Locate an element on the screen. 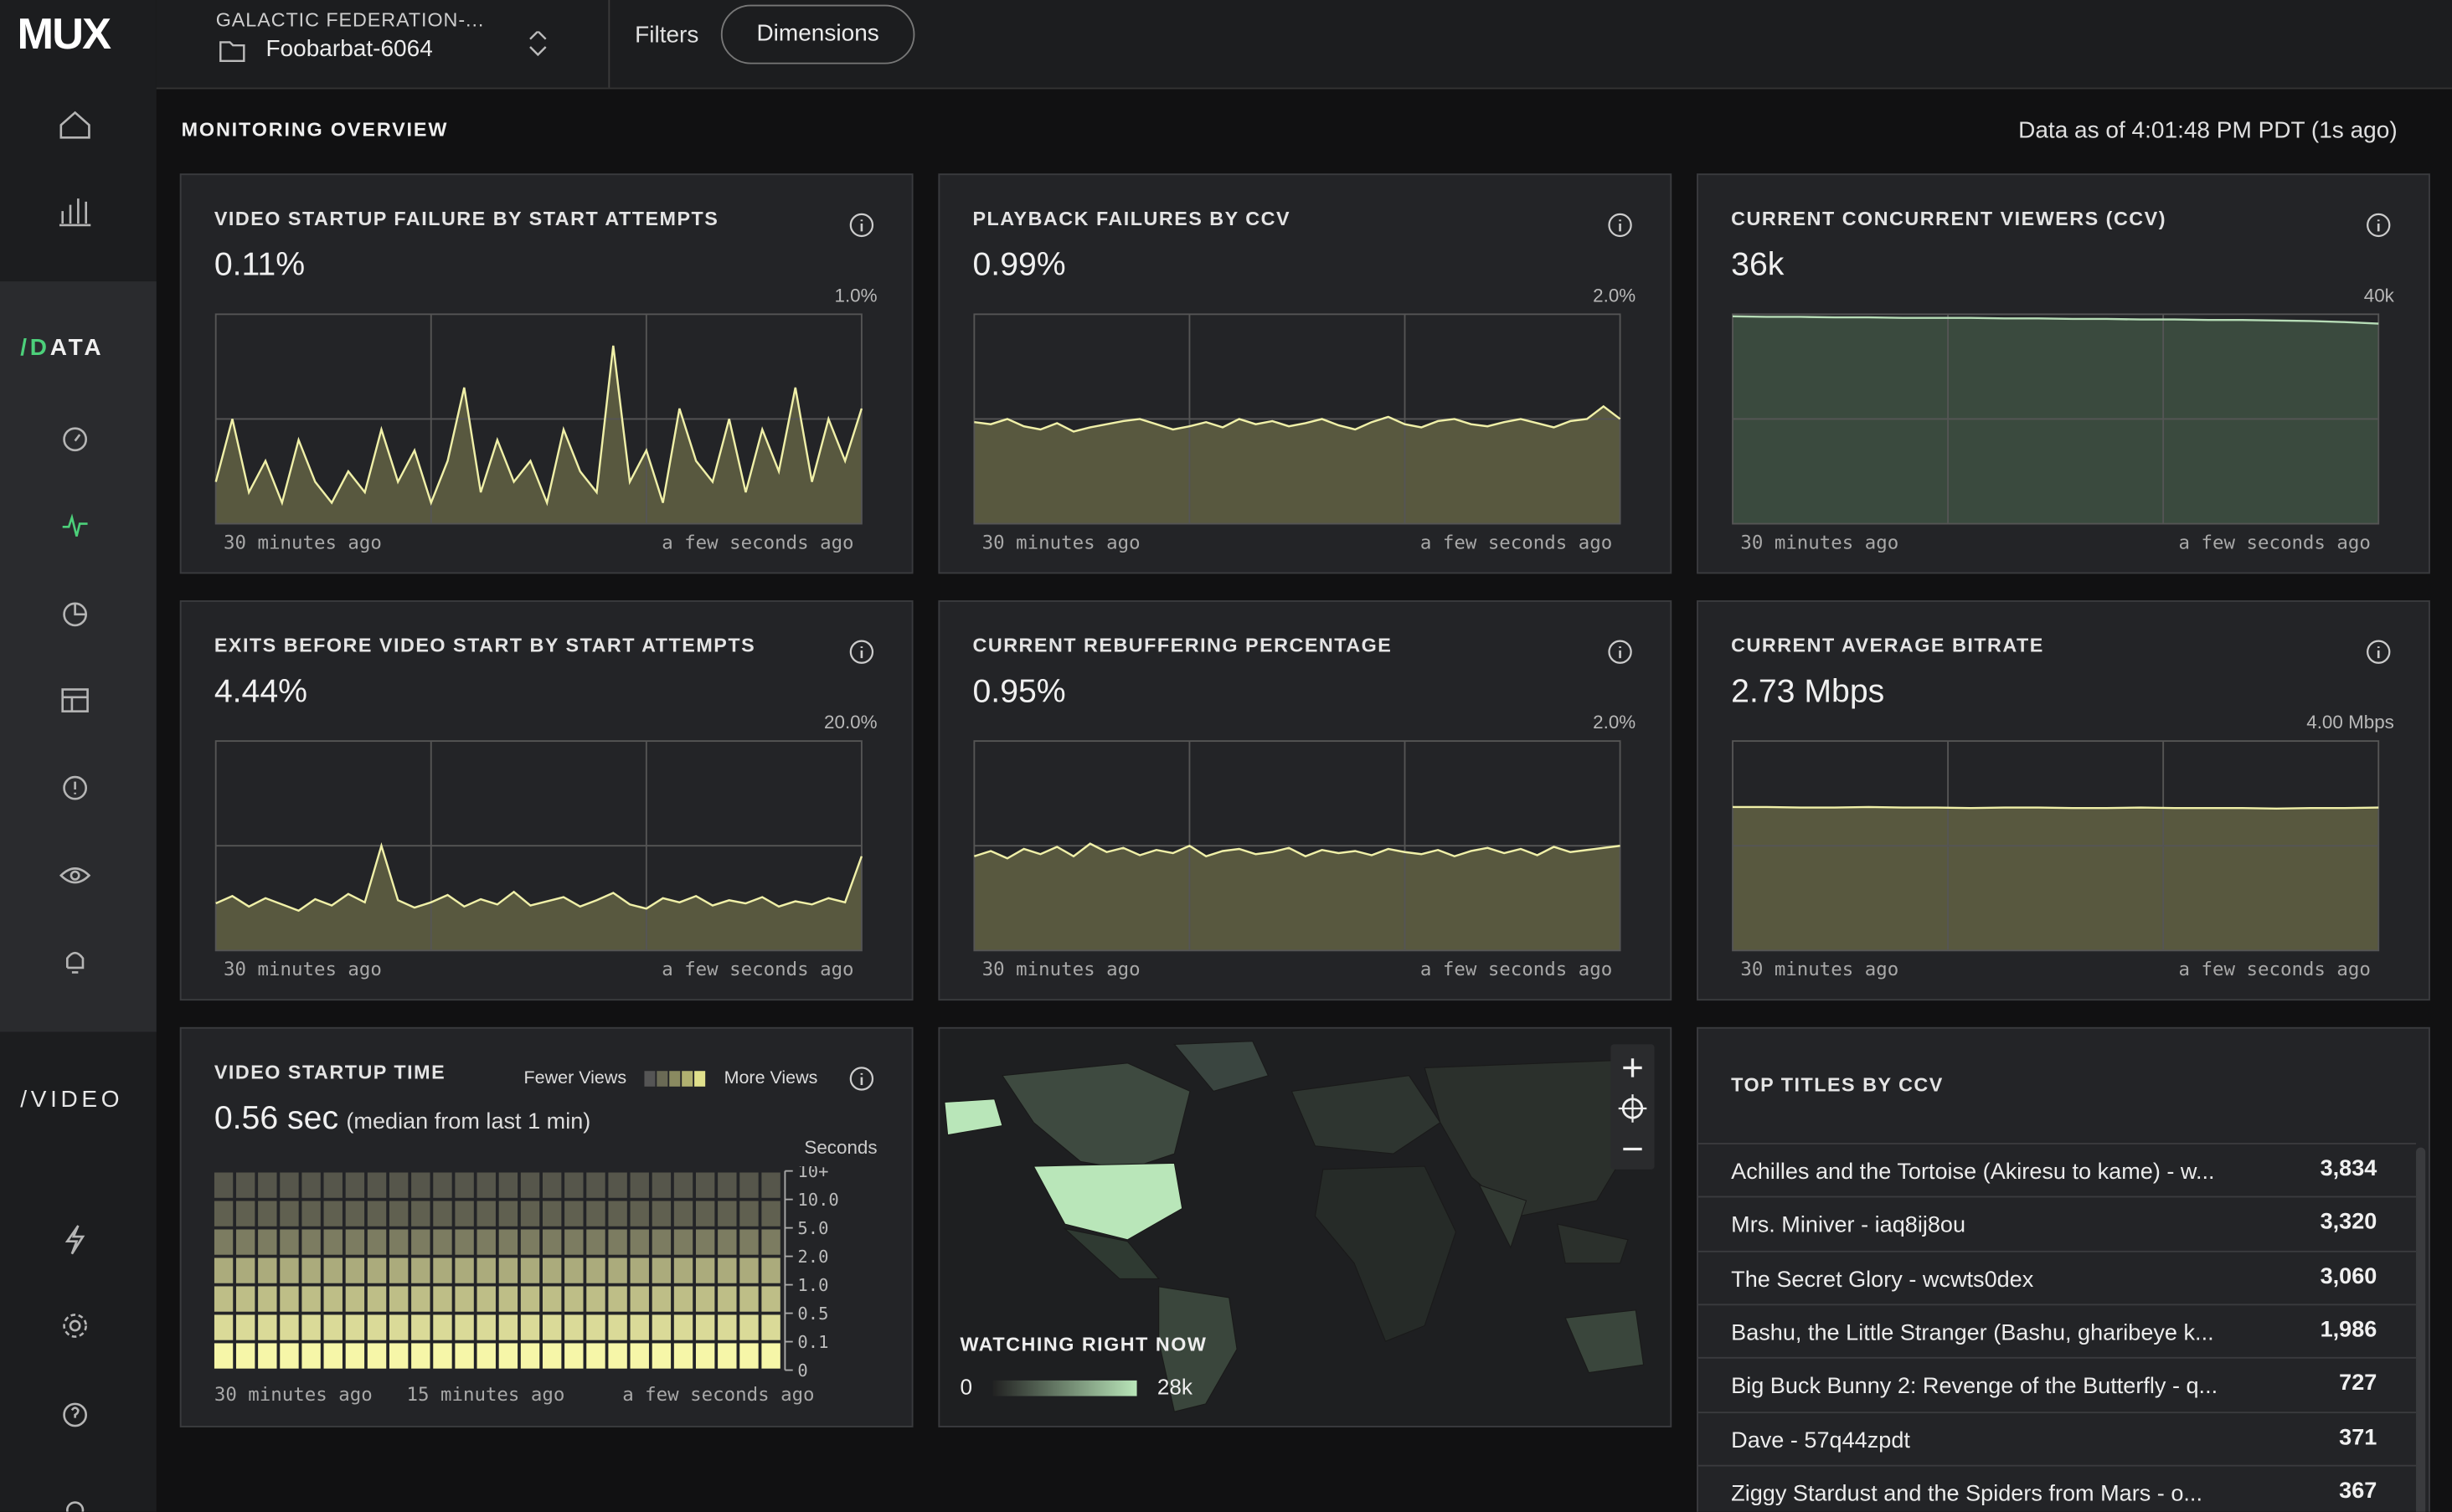 The width and height of the screenshot is (2452, 1512). monitoring-icon is located at coordinates (75, 525).